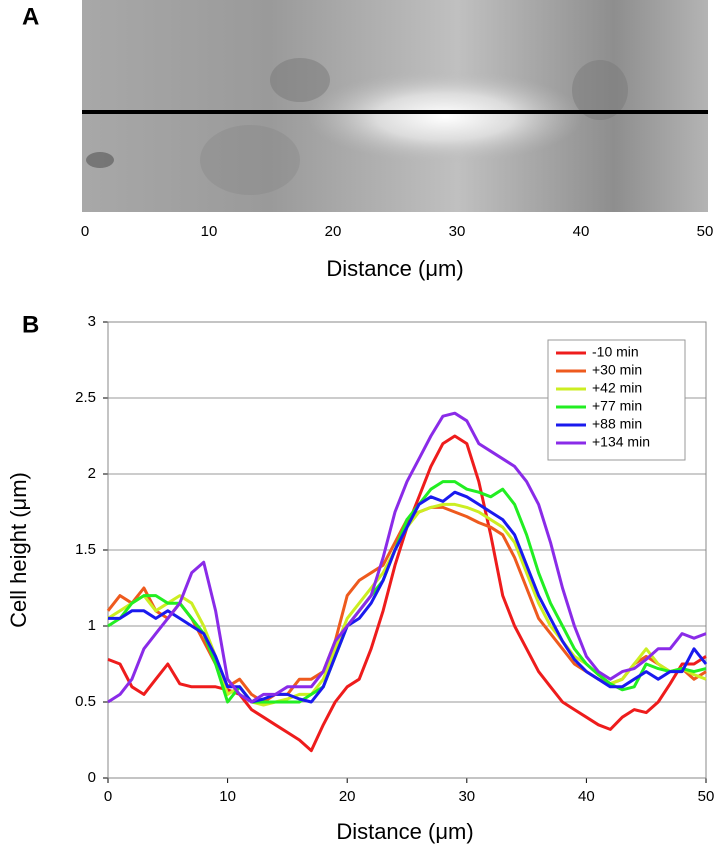 This screenshot has width=715, height=853. I want to click on legend-label: +30 min, so click(617, 370).